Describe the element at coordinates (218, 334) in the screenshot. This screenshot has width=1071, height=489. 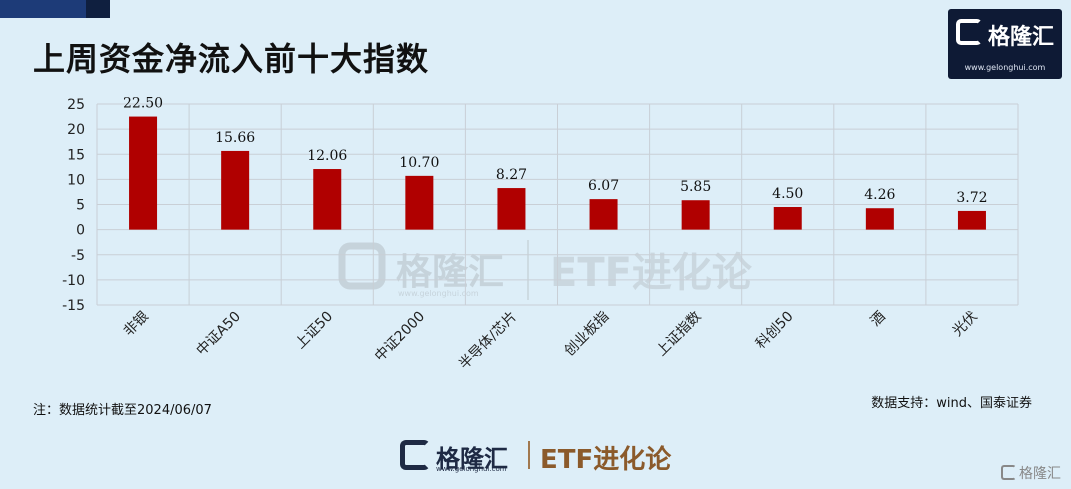
I see `category-label: 中证A50` at that location.